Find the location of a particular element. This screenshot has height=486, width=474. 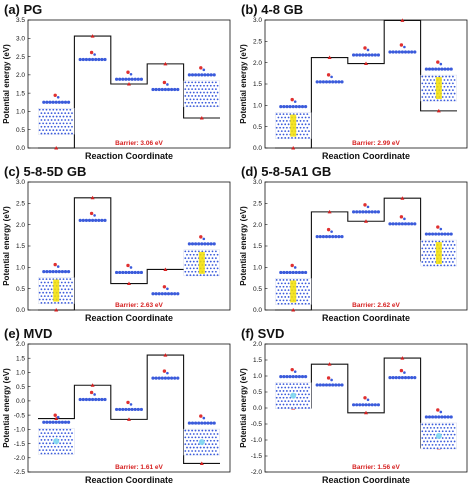

y-tick-label: 3.0 is located at coordinates (20, 38).